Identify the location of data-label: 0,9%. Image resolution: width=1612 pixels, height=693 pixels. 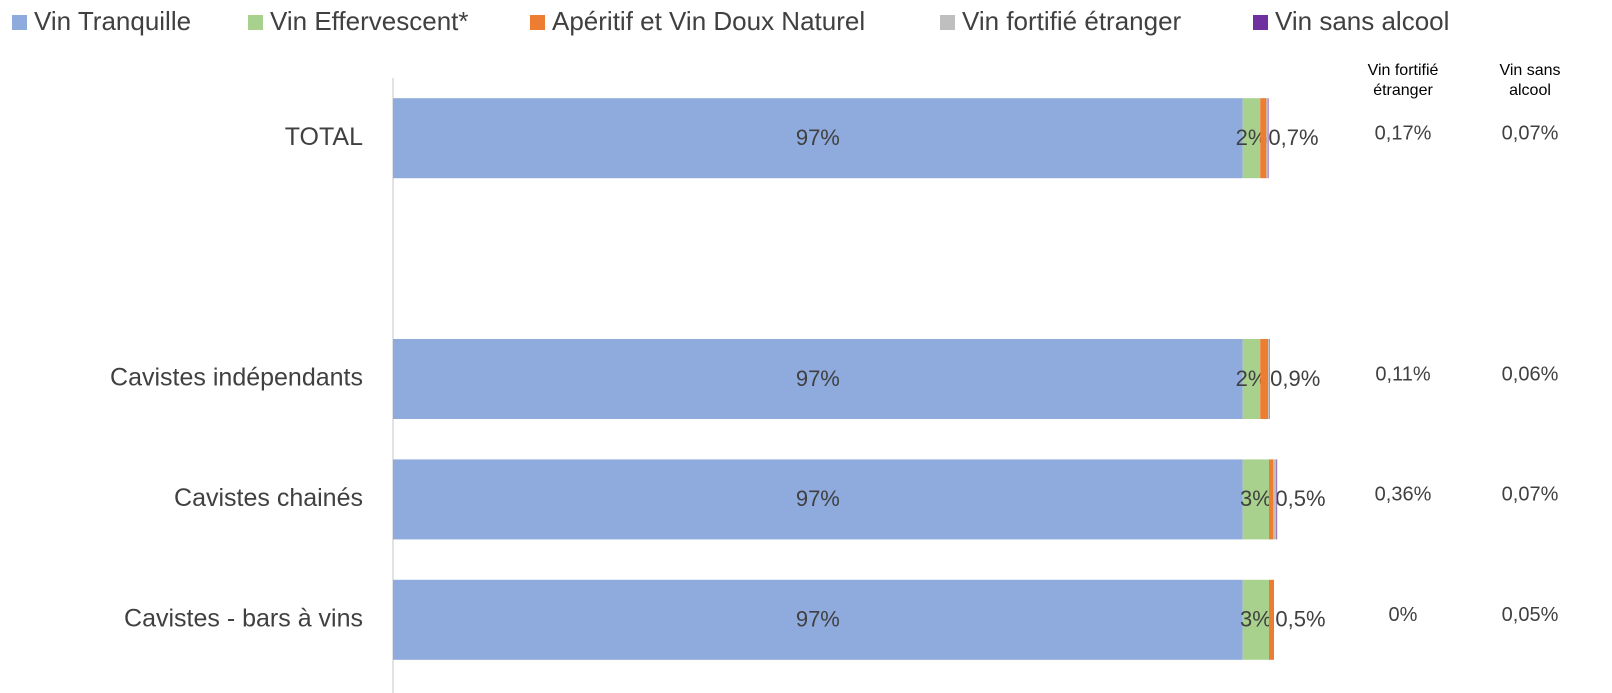
(1295, 378).